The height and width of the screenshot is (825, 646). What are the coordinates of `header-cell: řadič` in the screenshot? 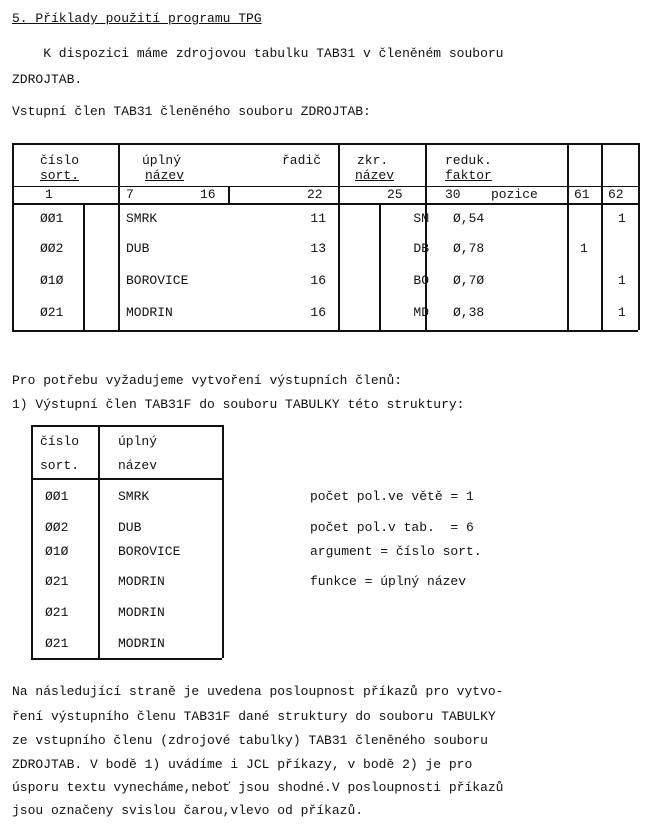 It's located at (302, 160).